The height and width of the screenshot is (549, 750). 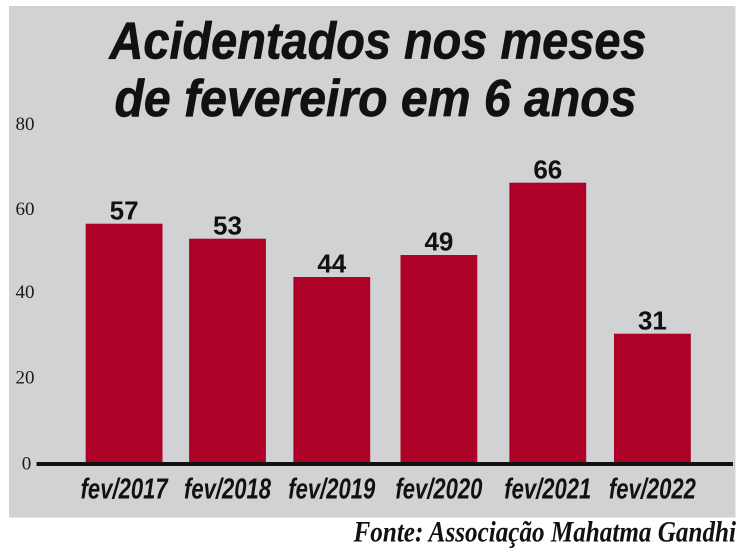 What do you see at coordinates (331, 264) in the screenshot?
I see `svg-text: 44` at bounding box center [331, 264].